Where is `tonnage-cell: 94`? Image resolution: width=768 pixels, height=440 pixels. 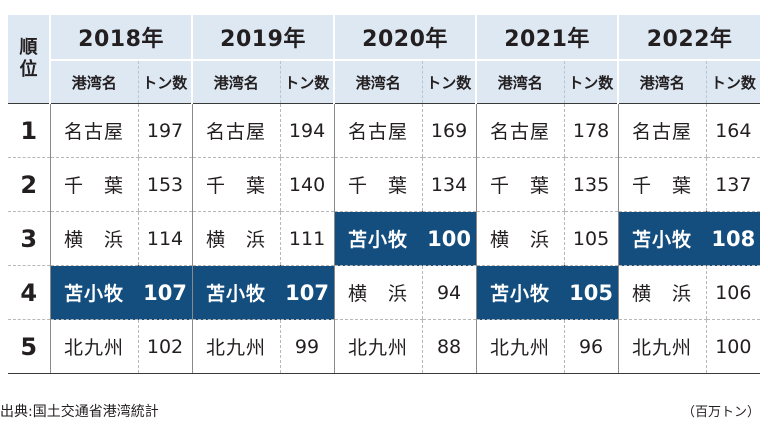
tonnage-cell: 94 is located at coordinates (449, 292).